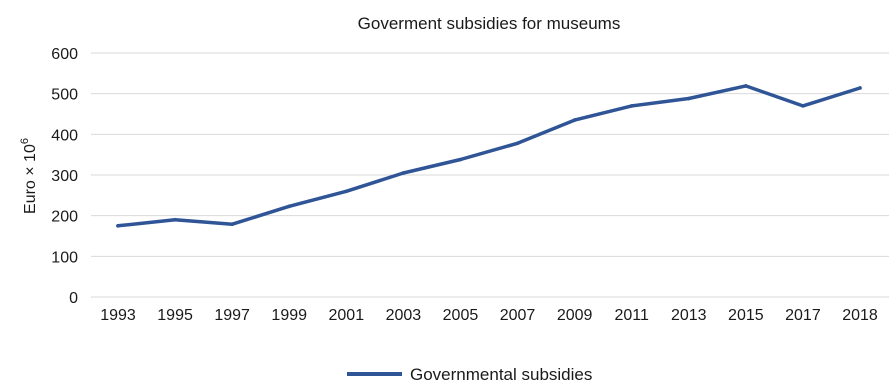  Describe the element at coordinates (688, 98) in the screenshot. I see `data-point-2013` at that location.